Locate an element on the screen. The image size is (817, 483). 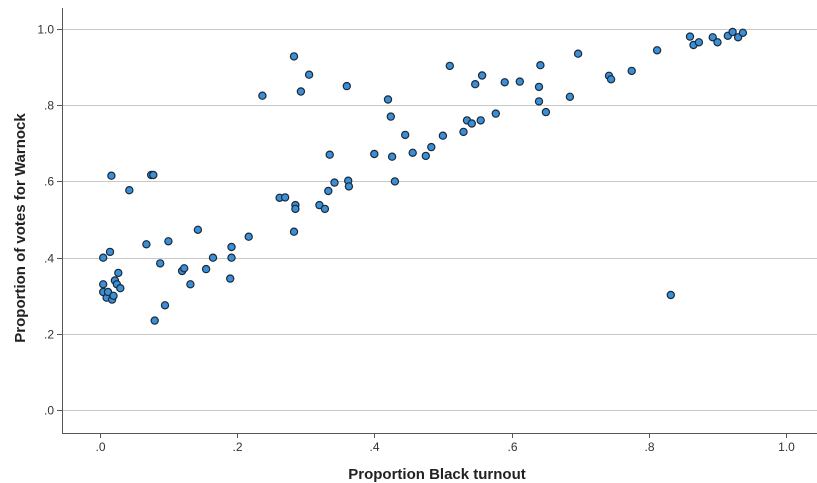
x-tick-label: .6 is located at coordinates (512, 447).